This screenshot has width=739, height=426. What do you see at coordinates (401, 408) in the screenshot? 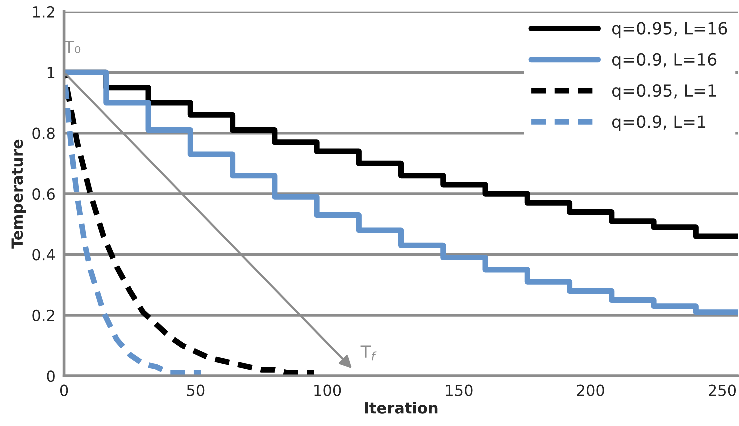
I see `x-axis-title: Iteration` at bounding box center [401, 408].